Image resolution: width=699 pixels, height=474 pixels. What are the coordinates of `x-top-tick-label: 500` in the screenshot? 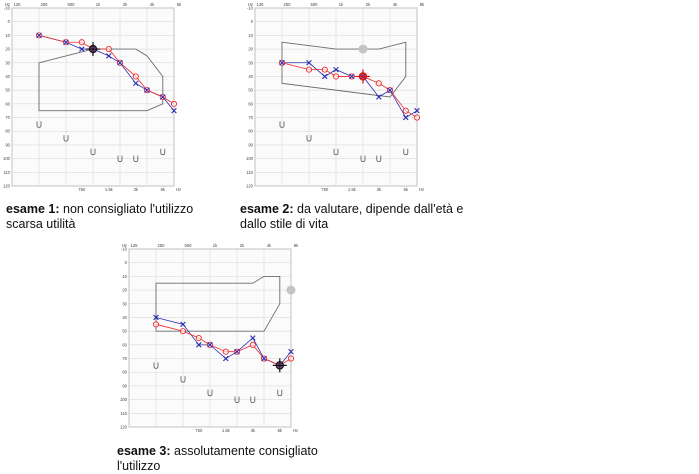 It's located at (315, 4).